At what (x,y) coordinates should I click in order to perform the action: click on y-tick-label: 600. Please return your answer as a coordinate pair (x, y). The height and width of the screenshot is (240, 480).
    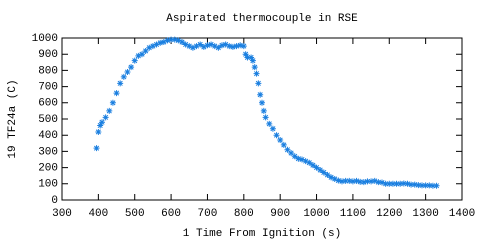
    Looking at the image, I should click on (48, 104).